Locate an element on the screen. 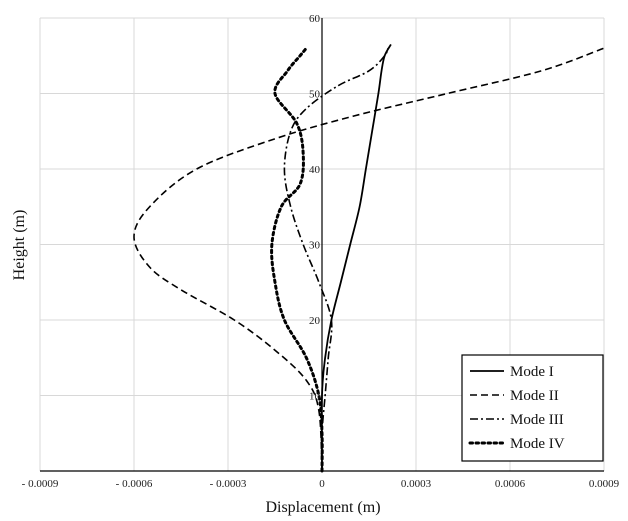 Image resolution: width=628 pixels, height=521 pixels. legend-label: Mode I is located at coordinates (532, 372).